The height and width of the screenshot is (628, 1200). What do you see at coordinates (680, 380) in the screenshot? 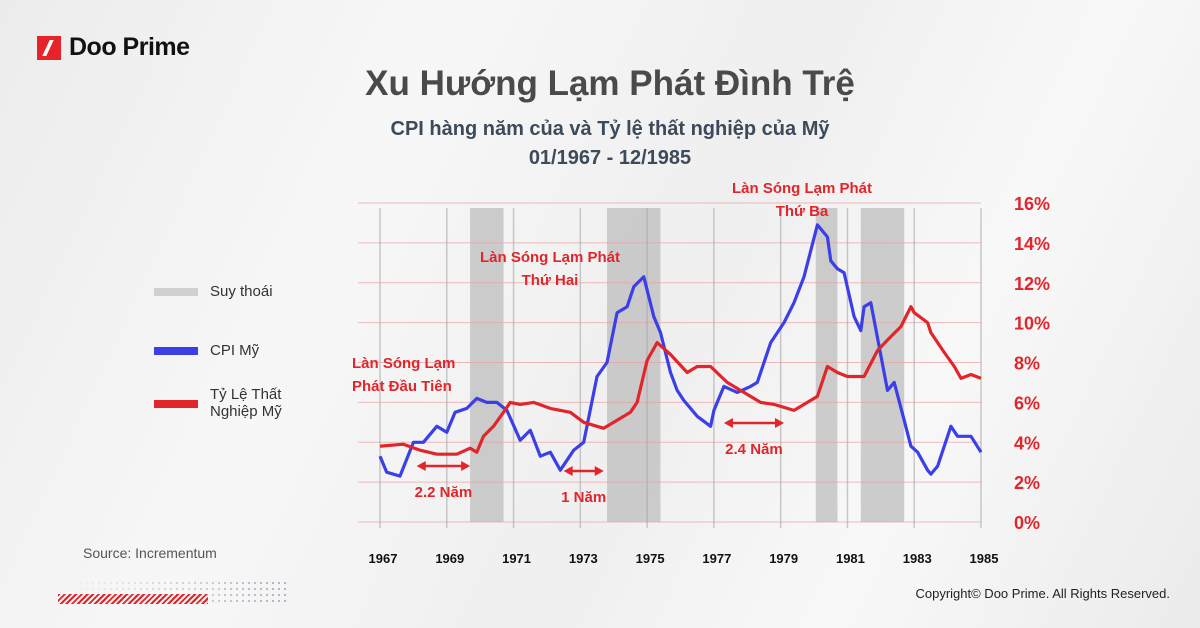
I see `unemployment-line` at bounding box center [680, 380].